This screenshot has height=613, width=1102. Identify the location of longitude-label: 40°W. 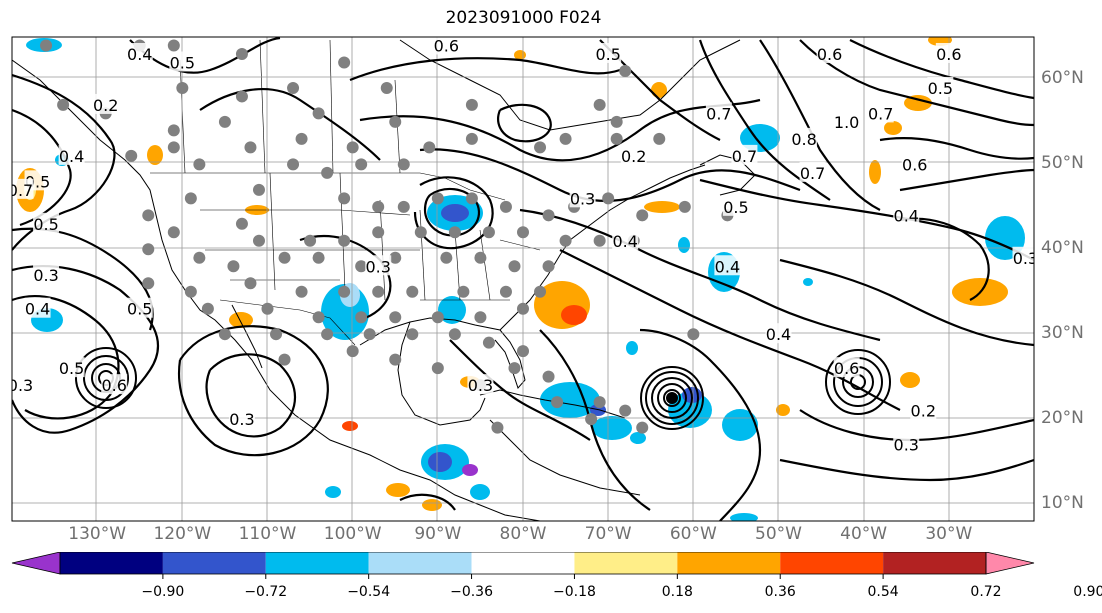
(864, 534).